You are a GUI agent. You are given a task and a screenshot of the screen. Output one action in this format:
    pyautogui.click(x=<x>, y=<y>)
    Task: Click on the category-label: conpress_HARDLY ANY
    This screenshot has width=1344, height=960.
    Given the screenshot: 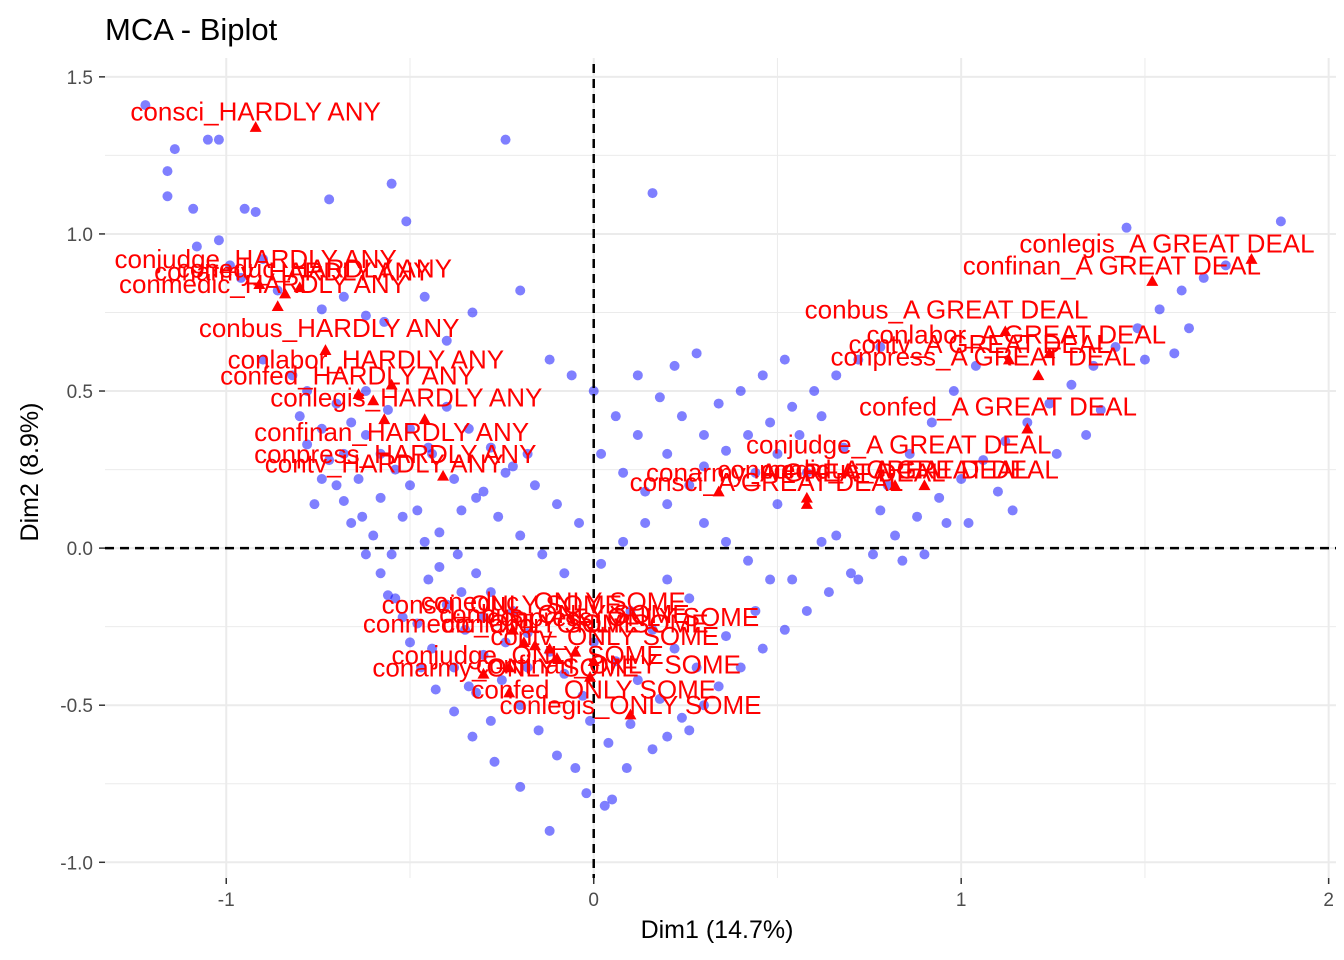 What is the action you would take?
    pyautogui.click(x=395, y=454)
    